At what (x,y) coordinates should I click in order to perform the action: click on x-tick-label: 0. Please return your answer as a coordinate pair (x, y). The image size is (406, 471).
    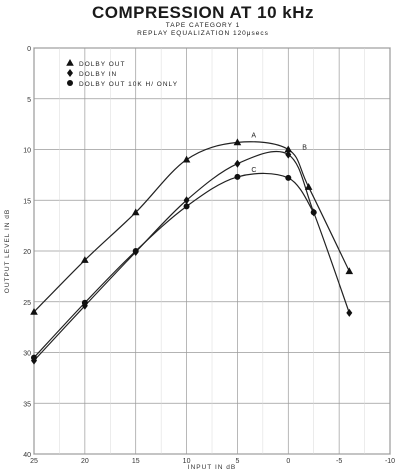
    Looking at the image, I should click on (288, 461).